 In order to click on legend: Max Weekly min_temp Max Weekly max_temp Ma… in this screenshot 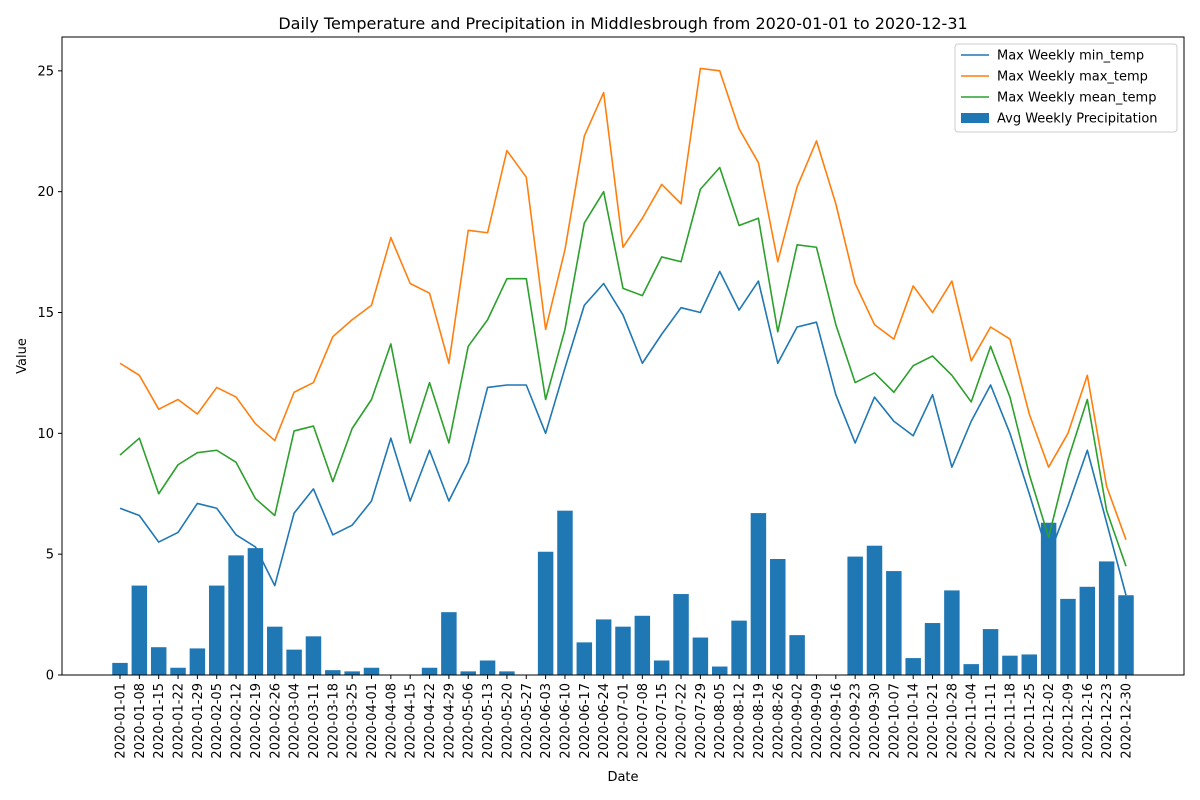, I will do `click(1066, 88)`.